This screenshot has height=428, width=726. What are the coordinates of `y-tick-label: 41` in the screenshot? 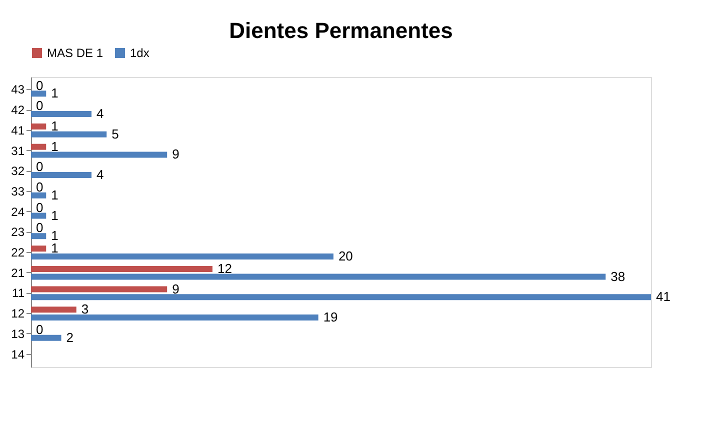 It's located at (18, 130).